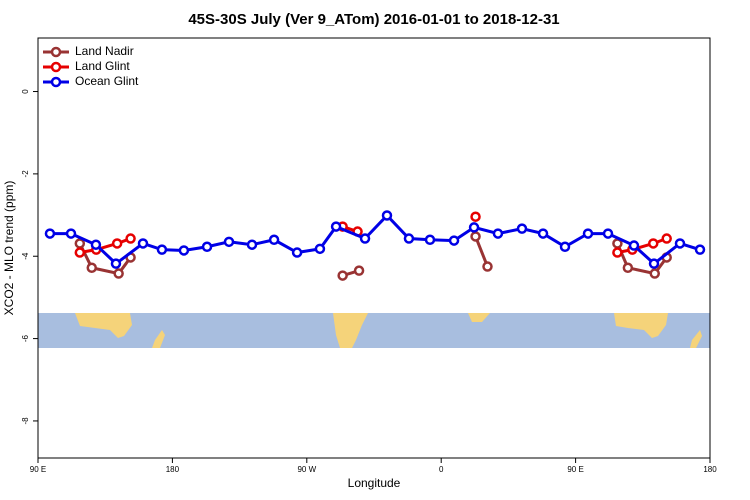  What do you see at coordinates (374, 483) in the screenshot?
I see `x-axis-label: Longitude` at bounding box center [374, 483].